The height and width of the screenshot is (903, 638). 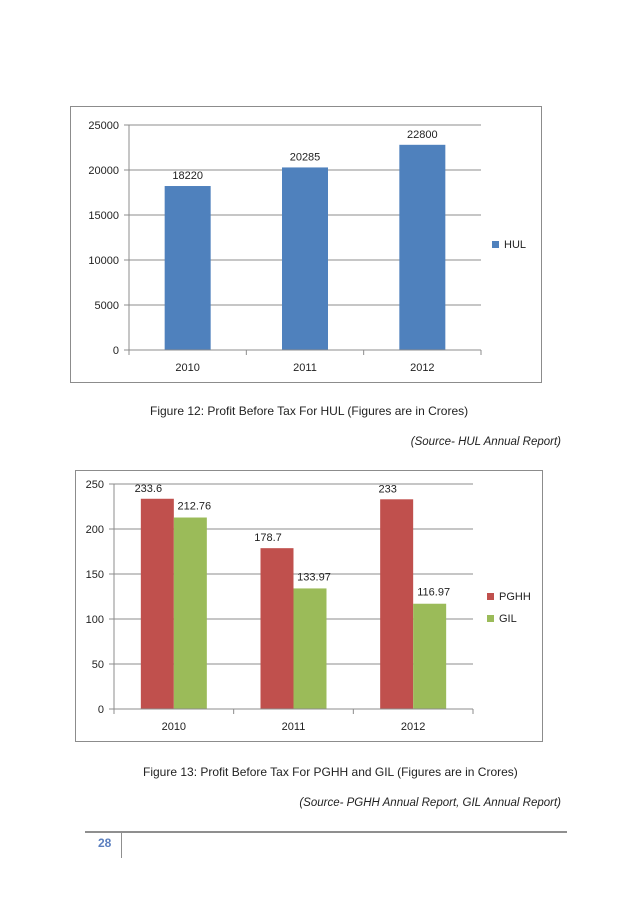 What do you see at coordinates (95, 530) in the screenshot?
I see `y-tick-label: 200` at bounding box center [95, 530].